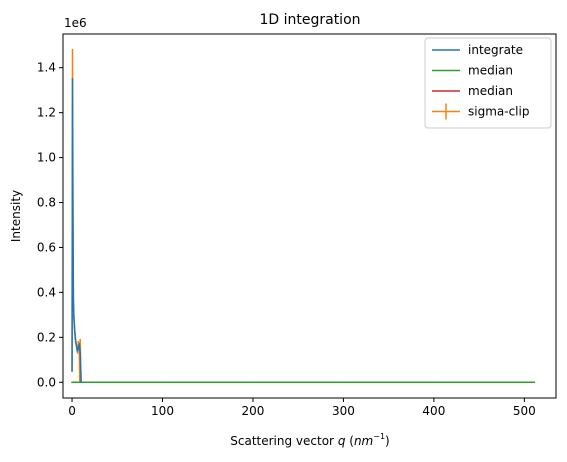  I want to click on x-tick-label: 0, so click(72, 411).